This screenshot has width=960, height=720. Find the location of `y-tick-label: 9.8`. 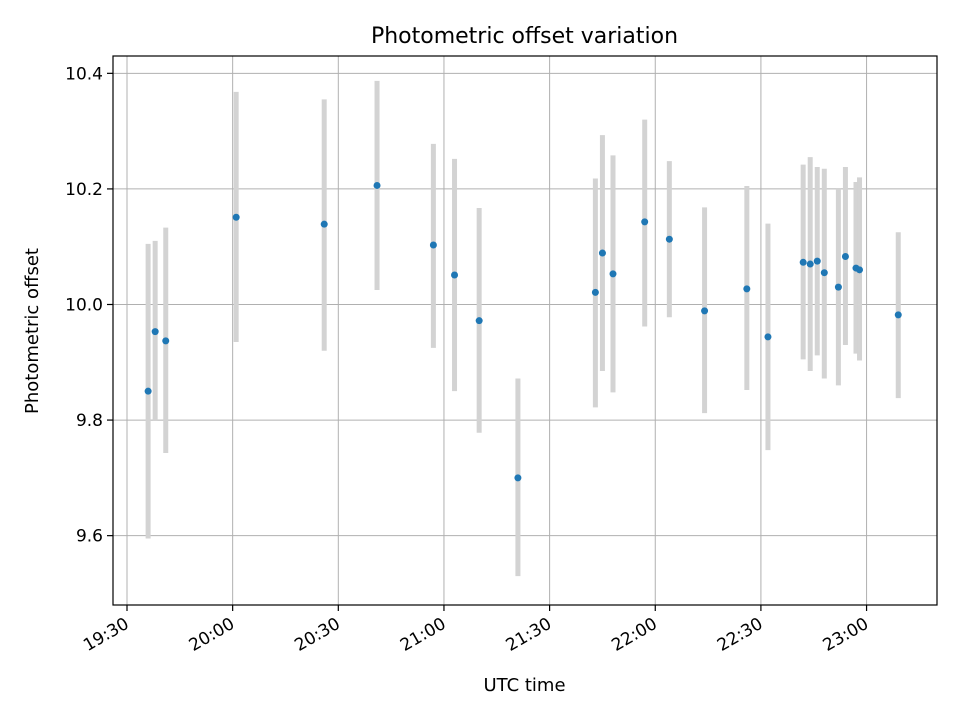

y-tick-label: 9.8 is located at coordinates (89, 421).